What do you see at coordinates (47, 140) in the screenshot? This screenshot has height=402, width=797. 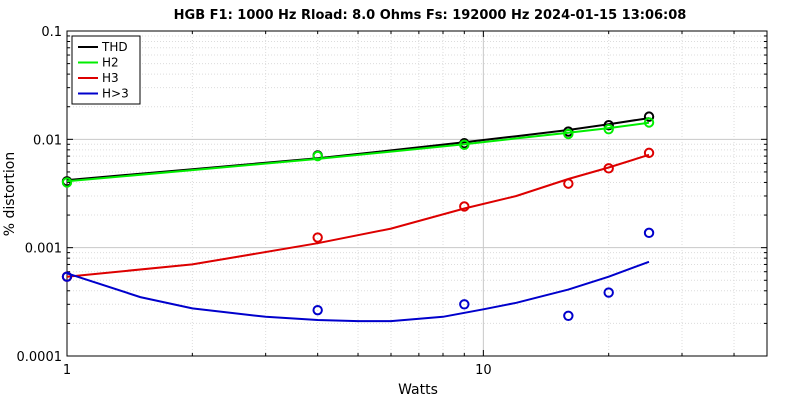 I see `y-tick-label: 0.01` at bounding box center [47, 140].